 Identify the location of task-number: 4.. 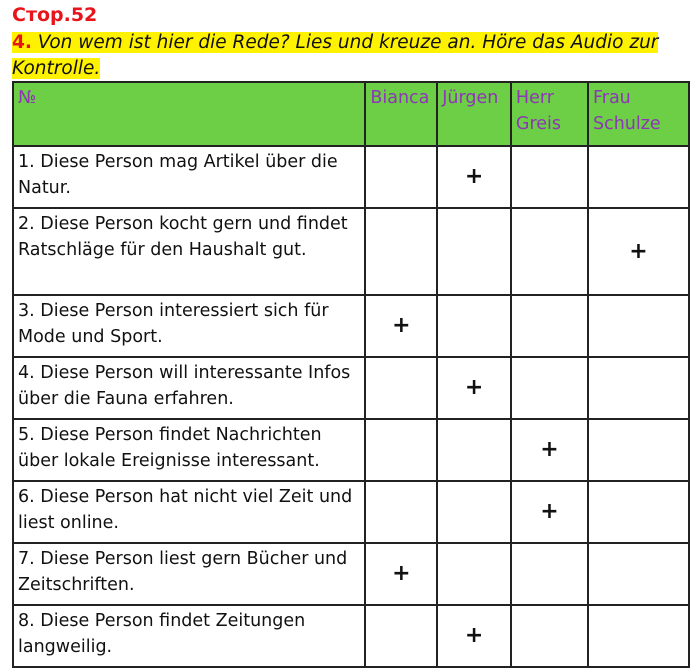
(22, 42).